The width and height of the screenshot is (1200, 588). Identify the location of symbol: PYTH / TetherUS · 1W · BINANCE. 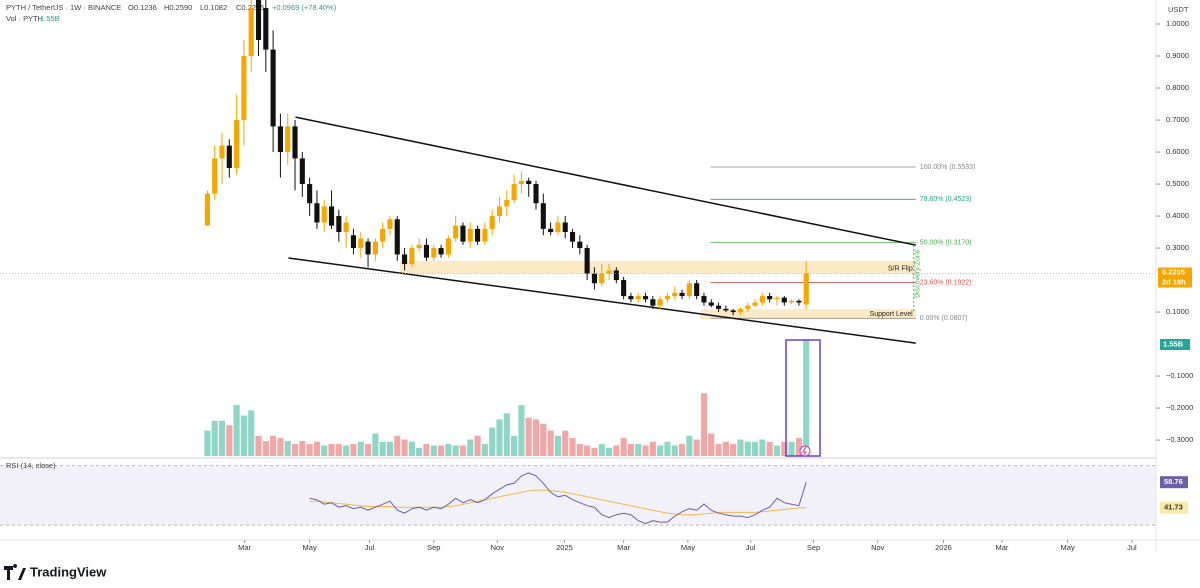
(63, 7).